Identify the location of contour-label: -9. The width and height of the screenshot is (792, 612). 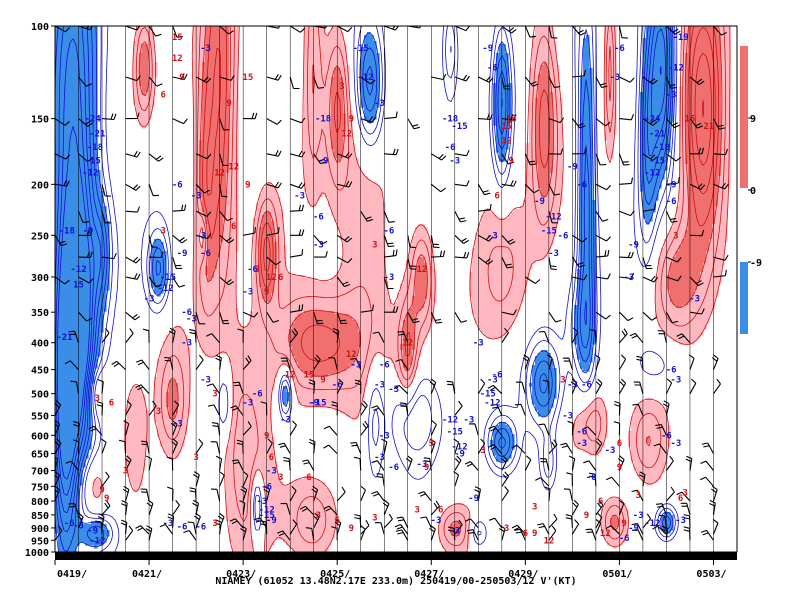
(633, 245).